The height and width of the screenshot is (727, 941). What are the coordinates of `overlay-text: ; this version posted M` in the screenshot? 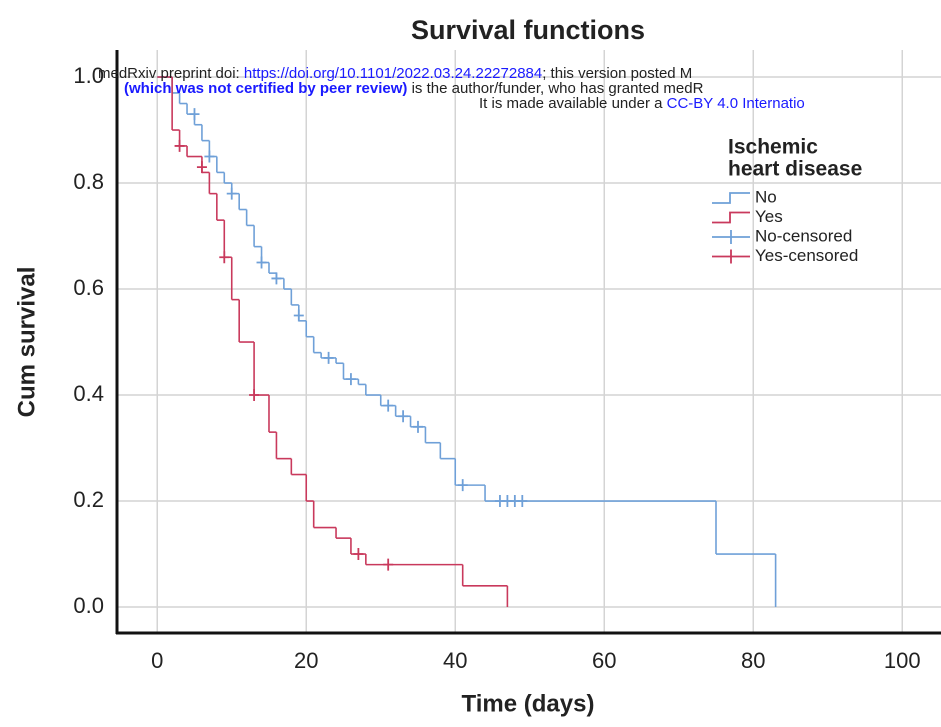 It's located at (617, 73).